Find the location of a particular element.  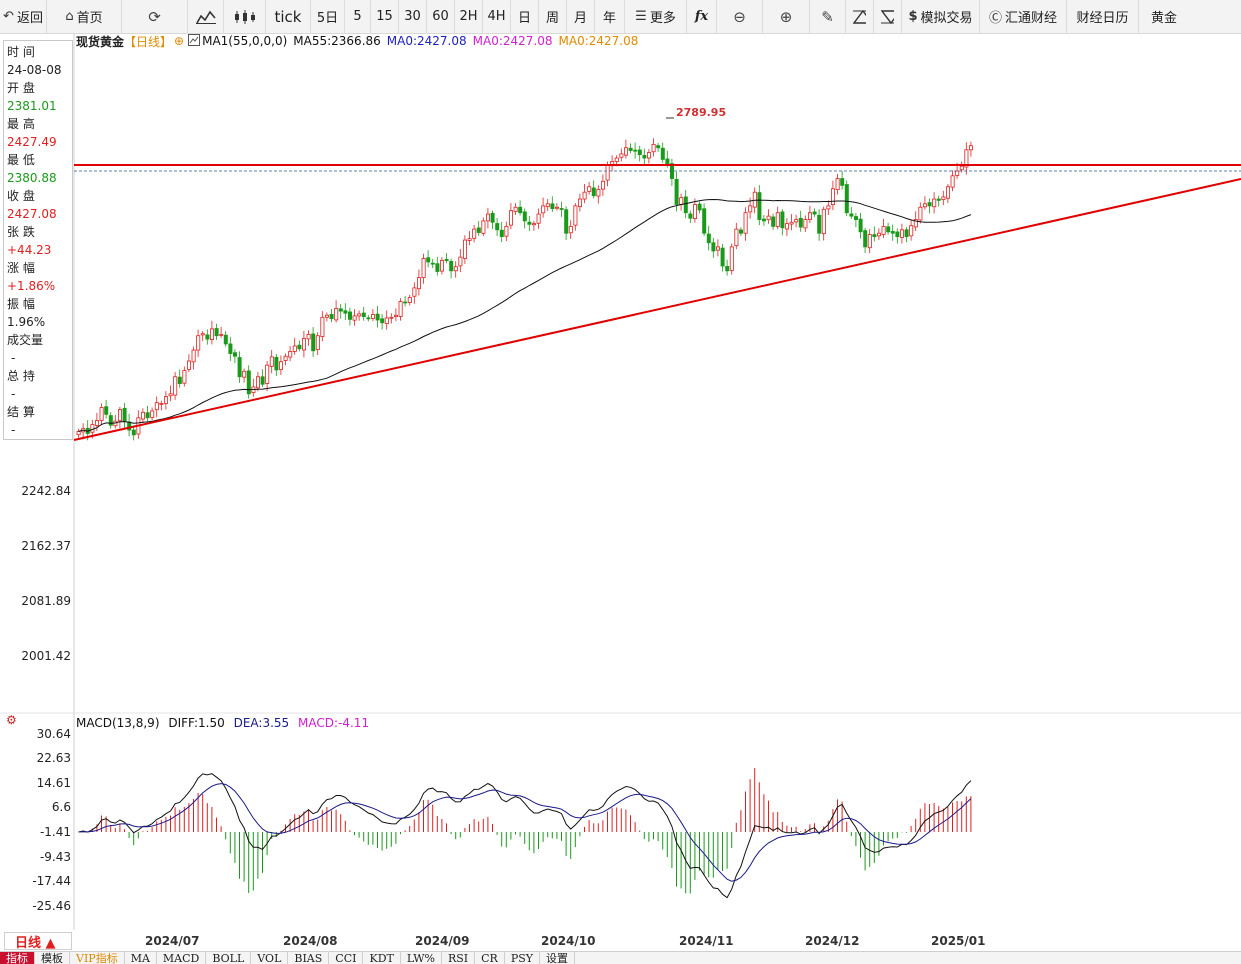

huitong-button: Ⓒ 汇通财经 is located at coordinates (1023, 17).